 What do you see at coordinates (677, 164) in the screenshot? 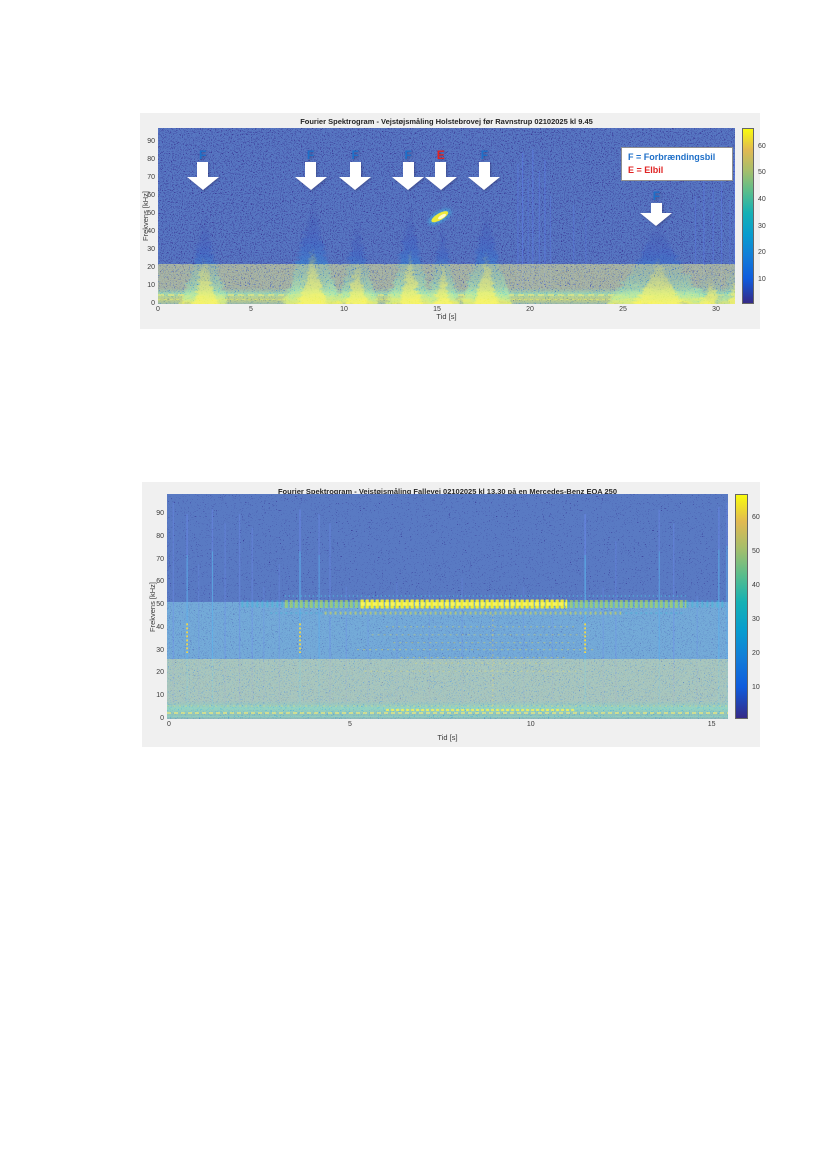
I see `legend-box: F = Forbrændingsbil E = Elbil` at bounding box center [677, 164].